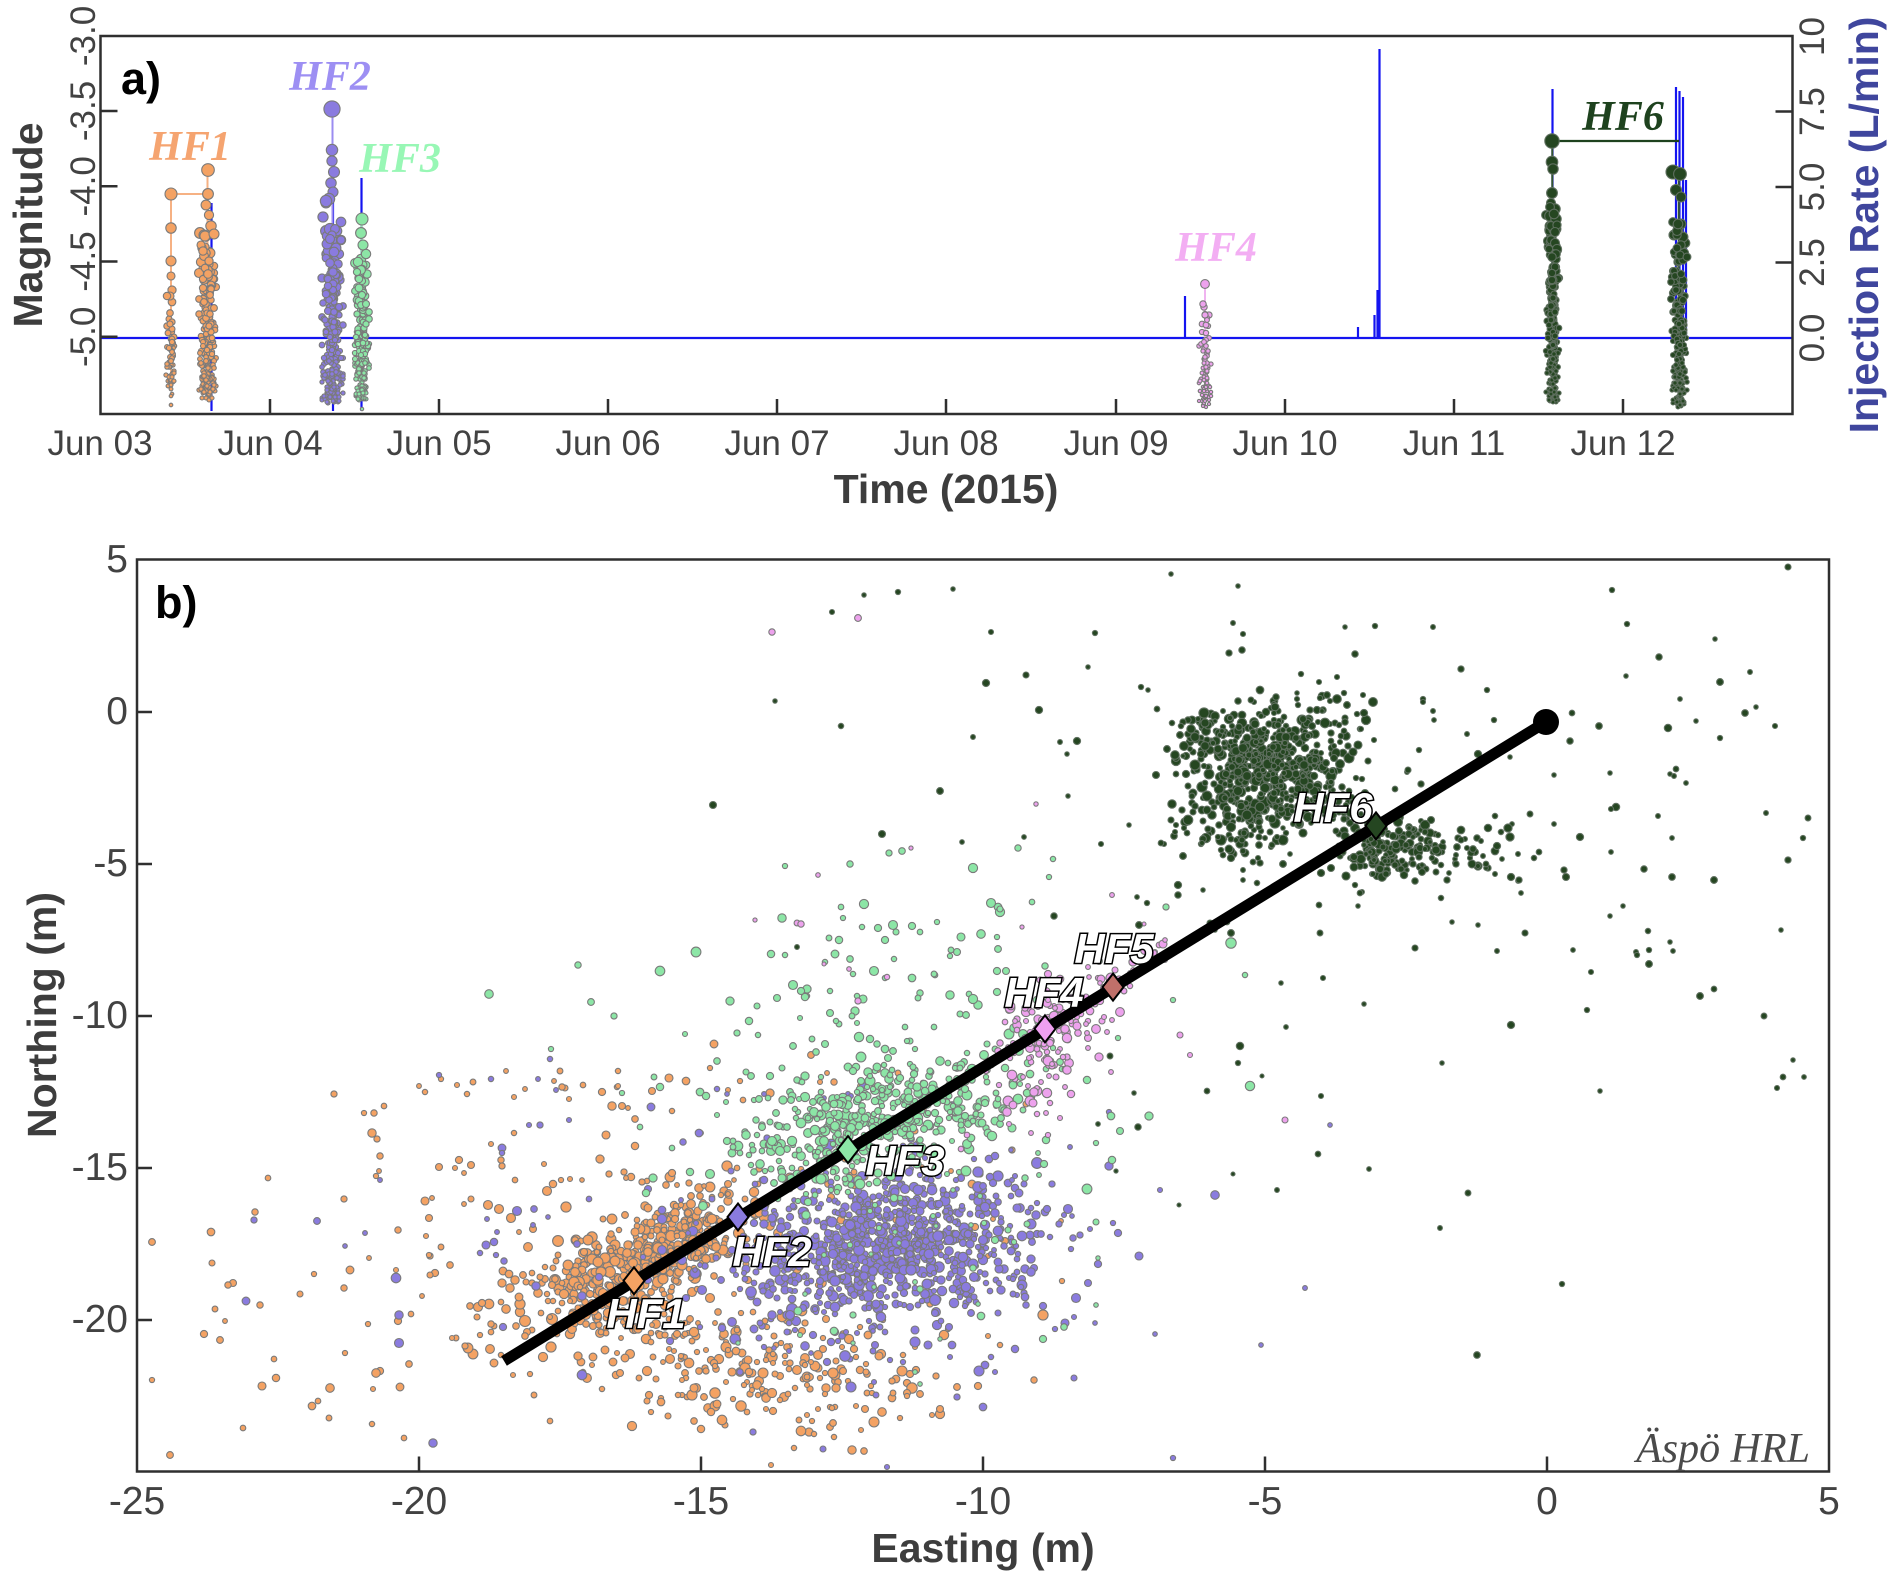 Image resolution: width=1892 pixels, height=1590 pixels. What do you see at coordinates (399, 159) in the screenshot?
I see `svg-text: HF3` at bounding box center [399, 159].